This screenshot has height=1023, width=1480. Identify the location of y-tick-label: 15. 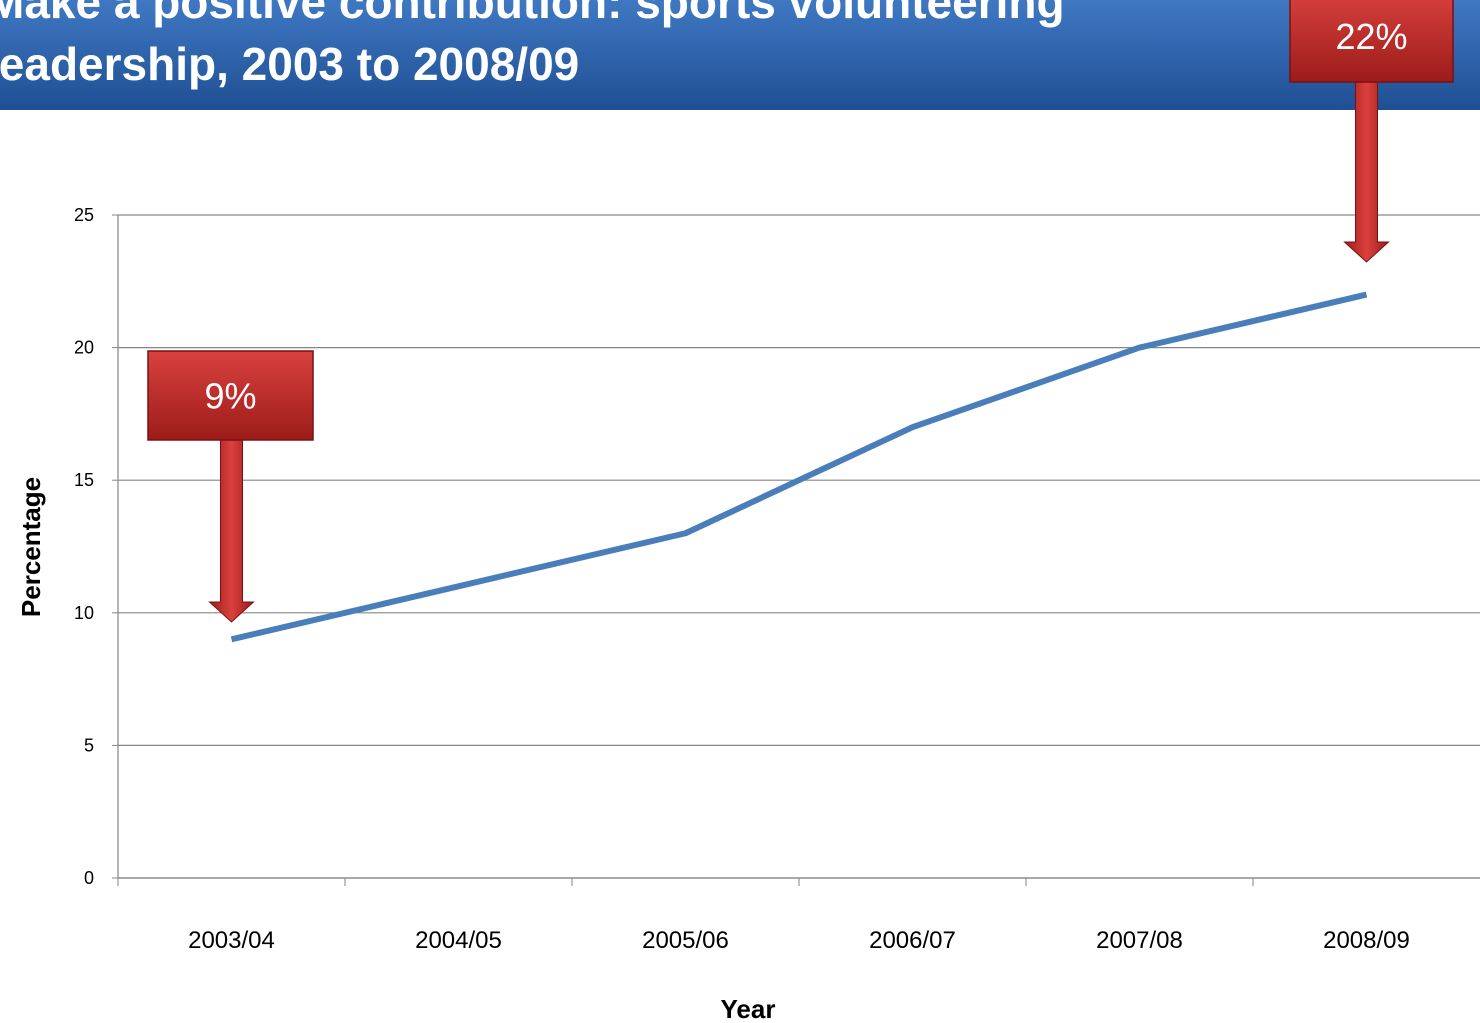
(84, 480).